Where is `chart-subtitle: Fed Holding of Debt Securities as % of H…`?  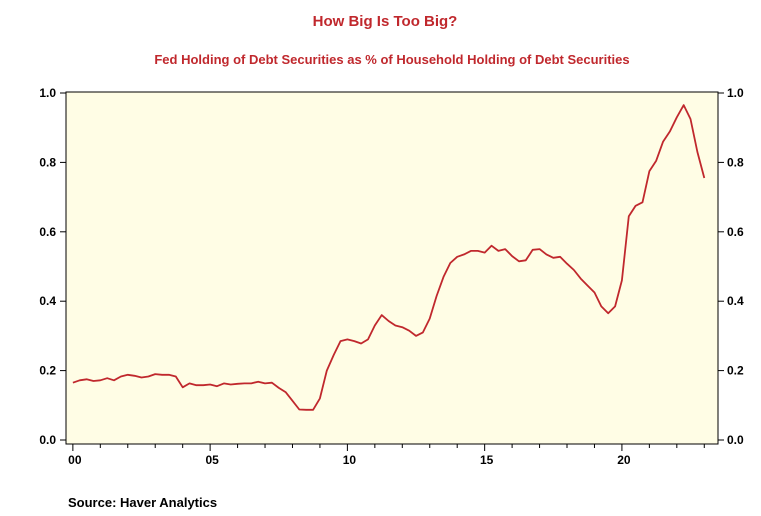 chart-subtitle: Fed Holding of Debt Securities as % of H… is located at coordinates (391, 59).